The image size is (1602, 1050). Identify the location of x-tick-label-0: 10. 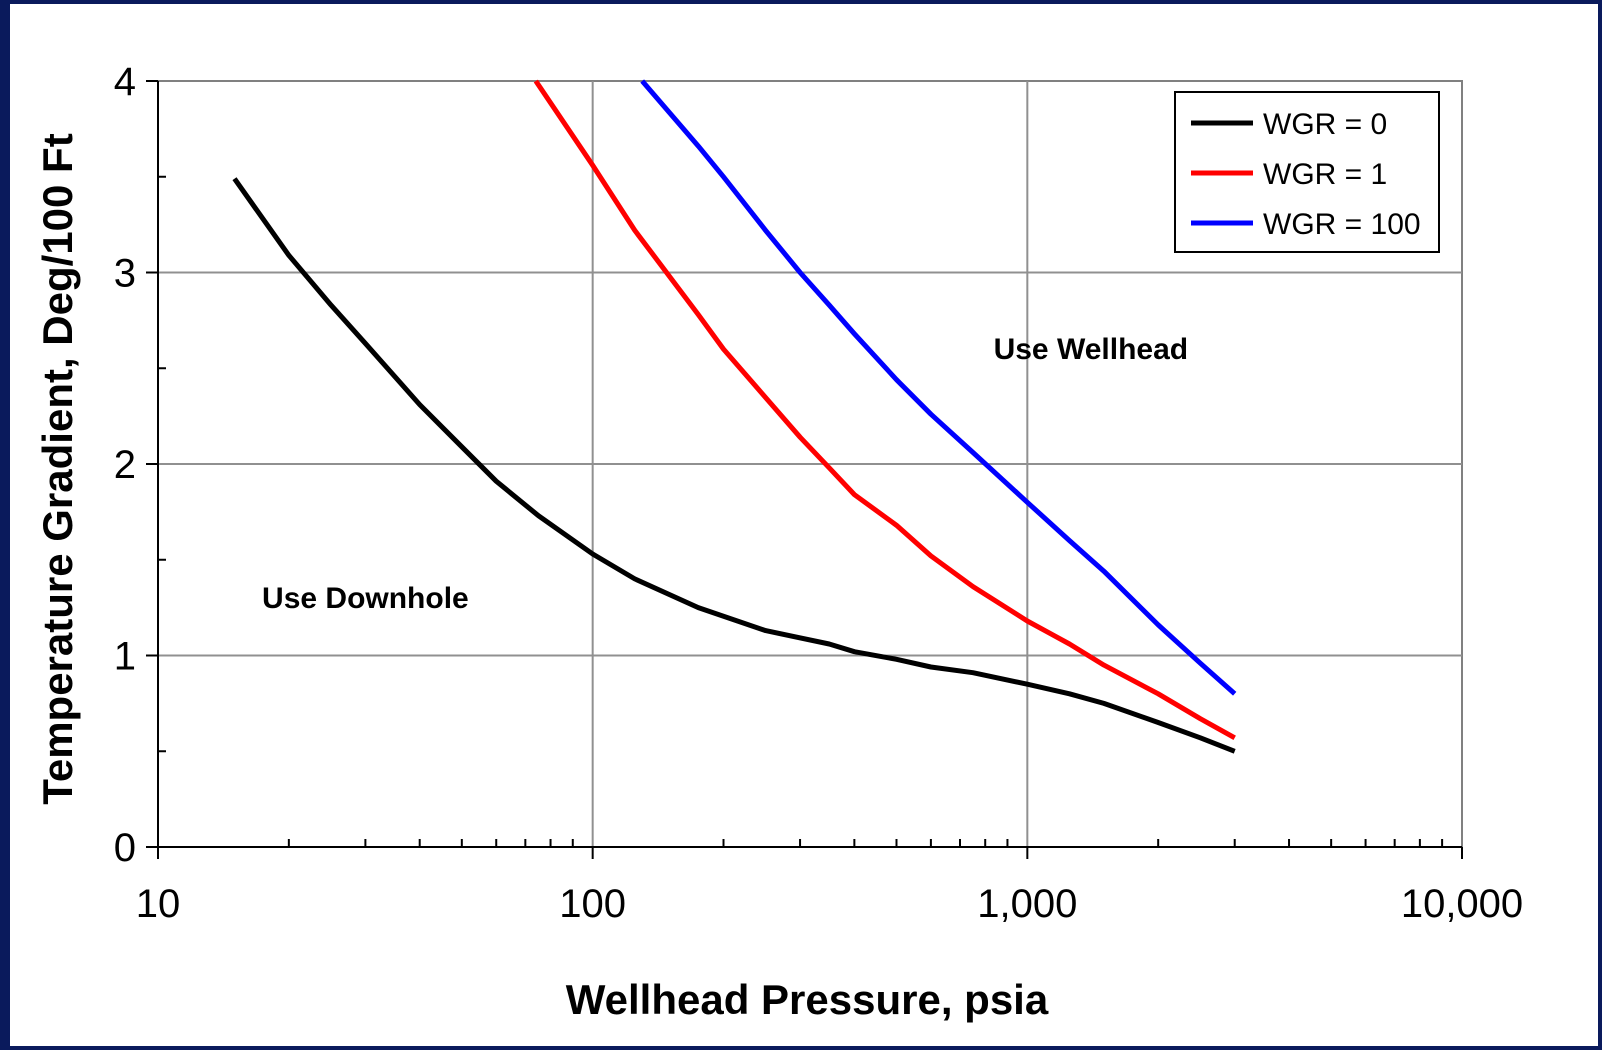
(158, 904).